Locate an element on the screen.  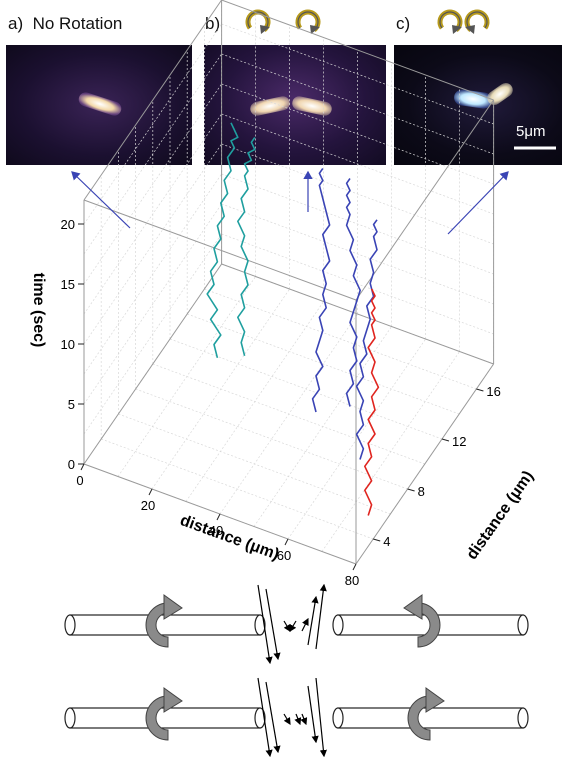
y-axis-title: distance (μm) is located at coordinates (501, 515).